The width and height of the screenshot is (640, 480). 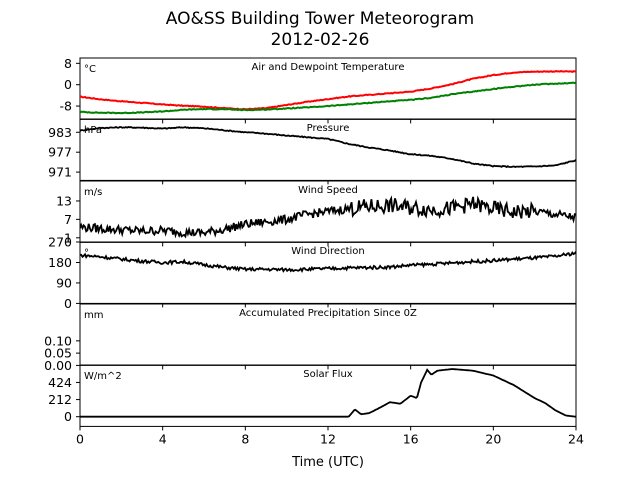 What do you see at coordinates (320, 40) in the screenshot?
I see `figure-date: 2012-02-26` at bounding box center [320, 40].